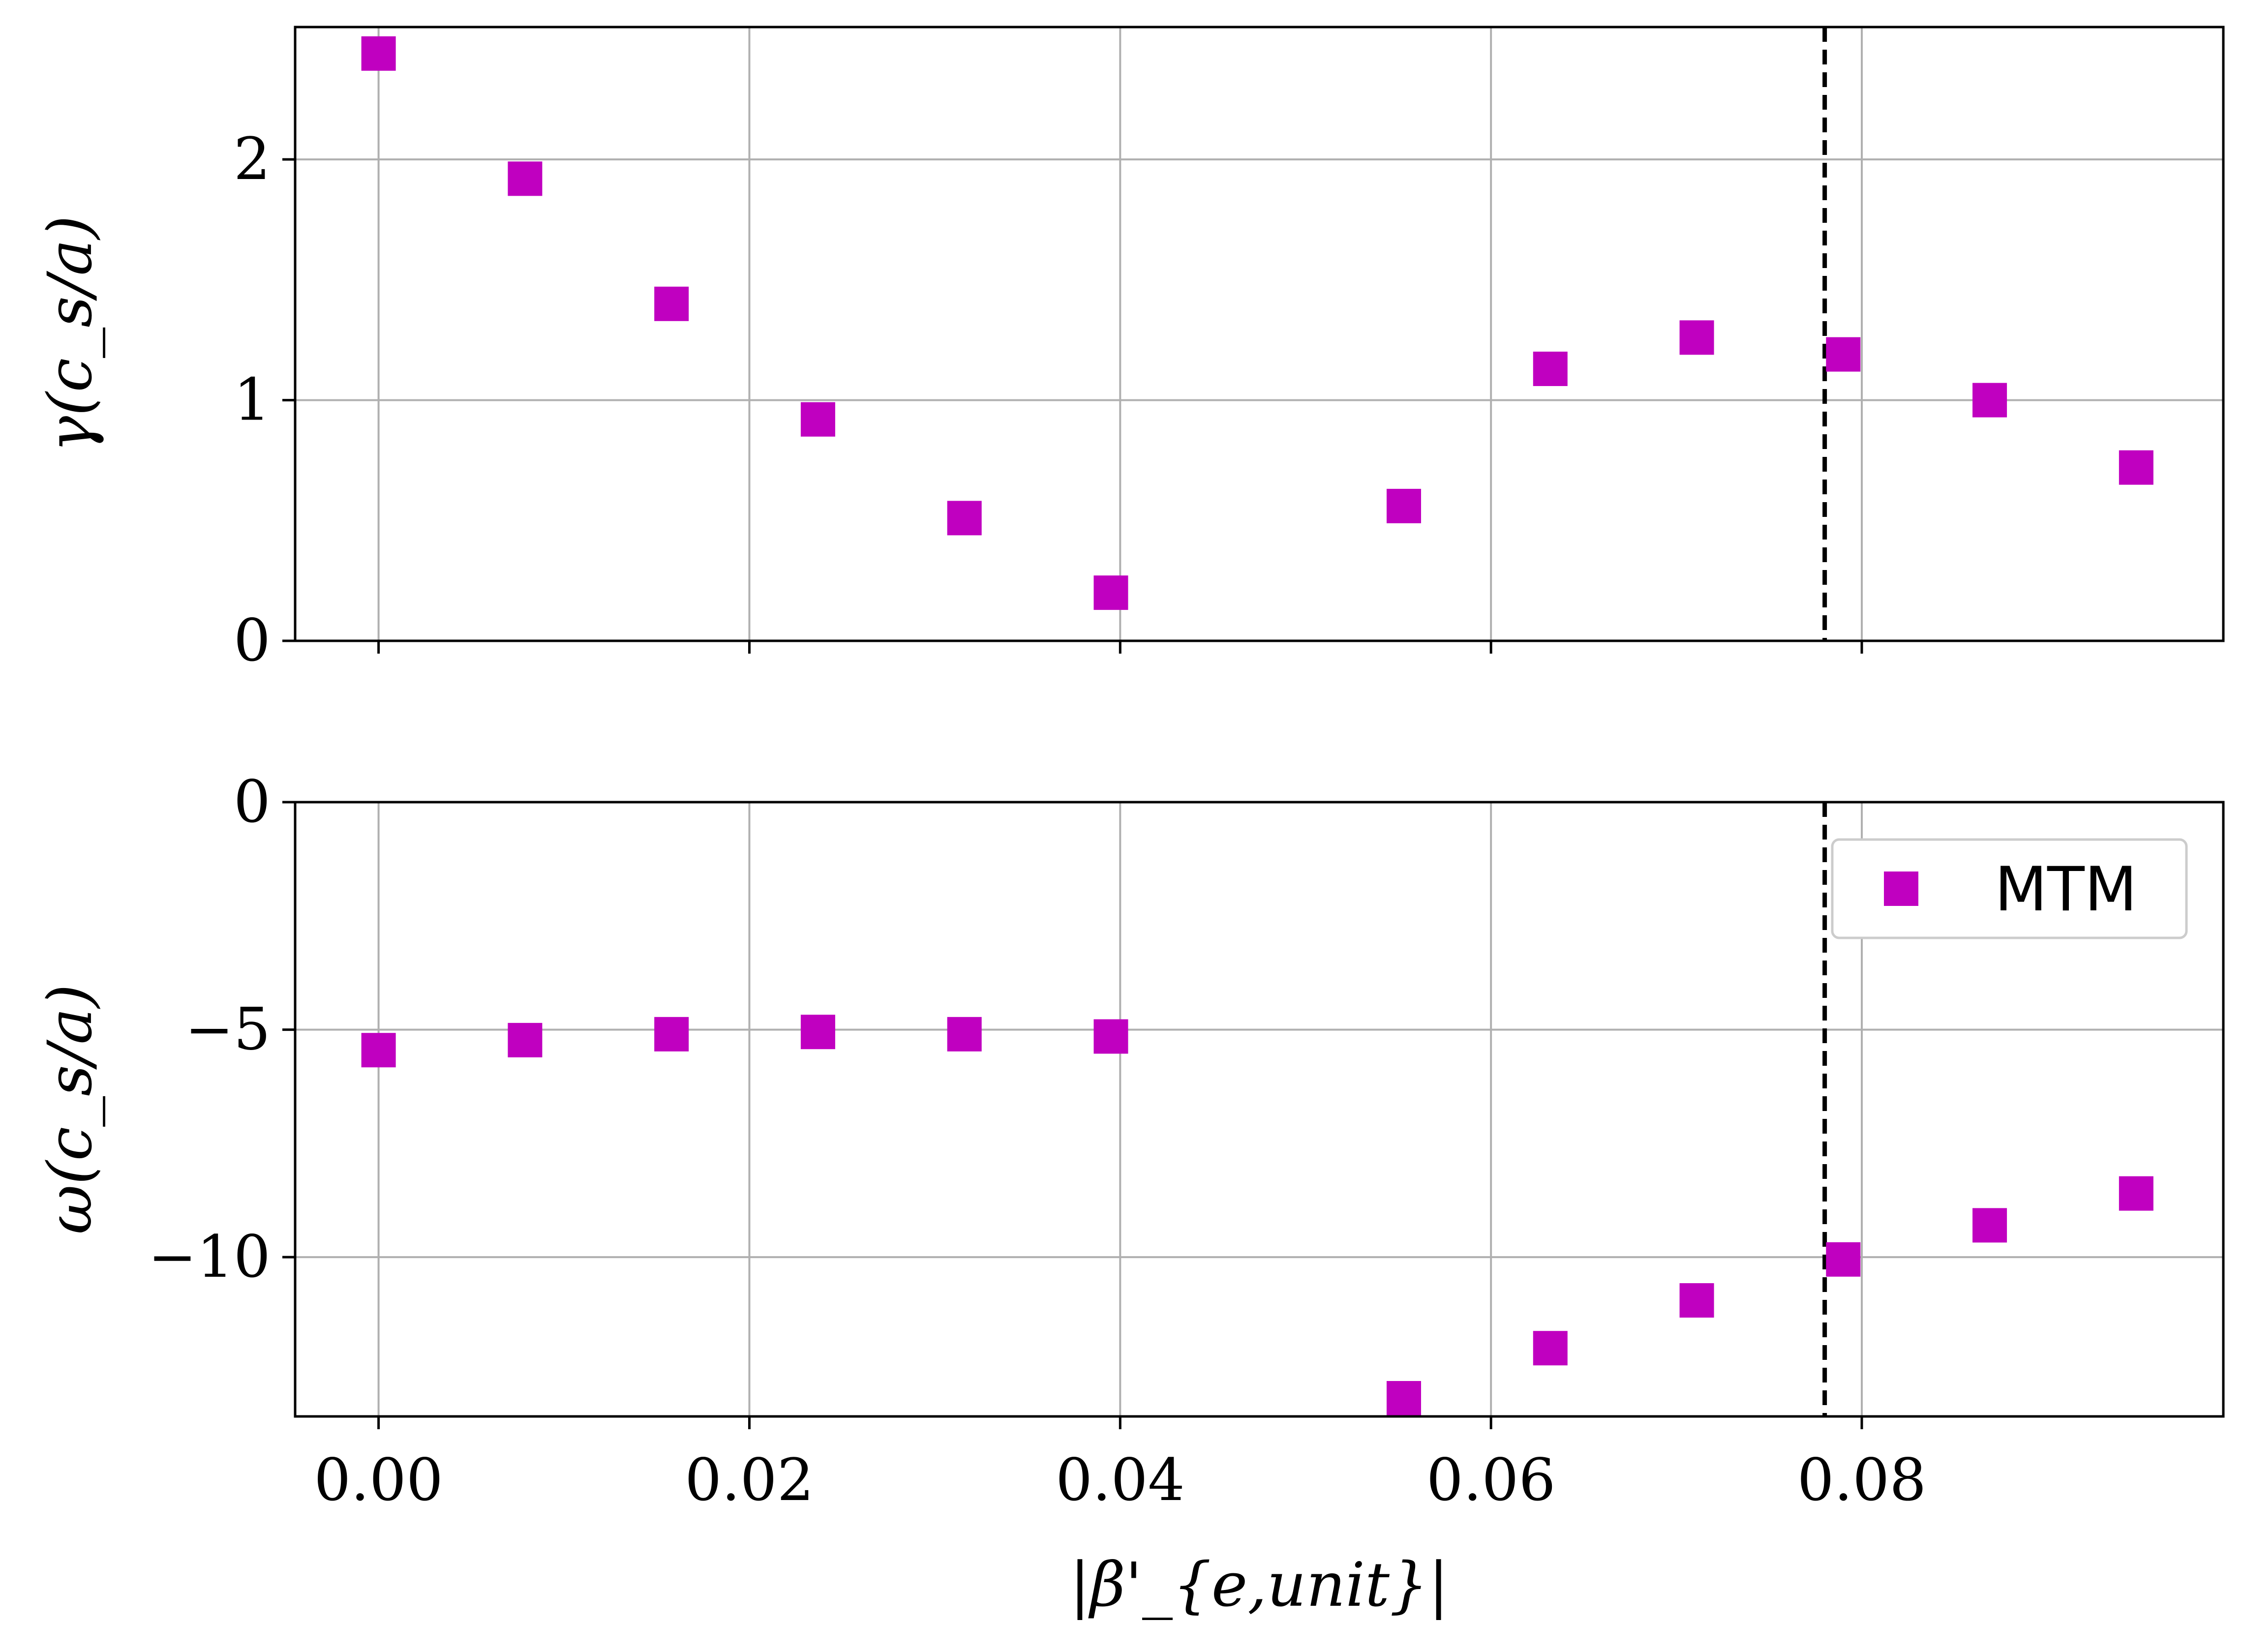 The image size is (2243, 1652). I want to click on gamma-ytick-label-1: 1, so click(252, 400).